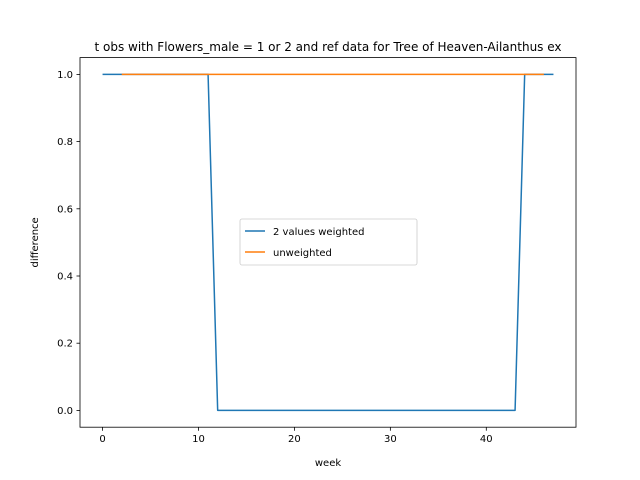 The image size is (640, 480). I want to click on x-tick-label: 0, so click(102, 439).